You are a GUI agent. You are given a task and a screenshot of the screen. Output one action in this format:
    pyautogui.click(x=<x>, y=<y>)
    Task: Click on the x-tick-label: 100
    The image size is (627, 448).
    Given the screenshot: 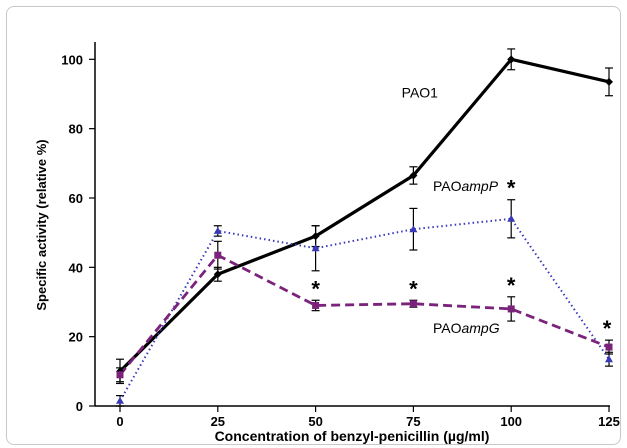 What is the action you would take?
    pyautogui.click(x=511, y=421)
    